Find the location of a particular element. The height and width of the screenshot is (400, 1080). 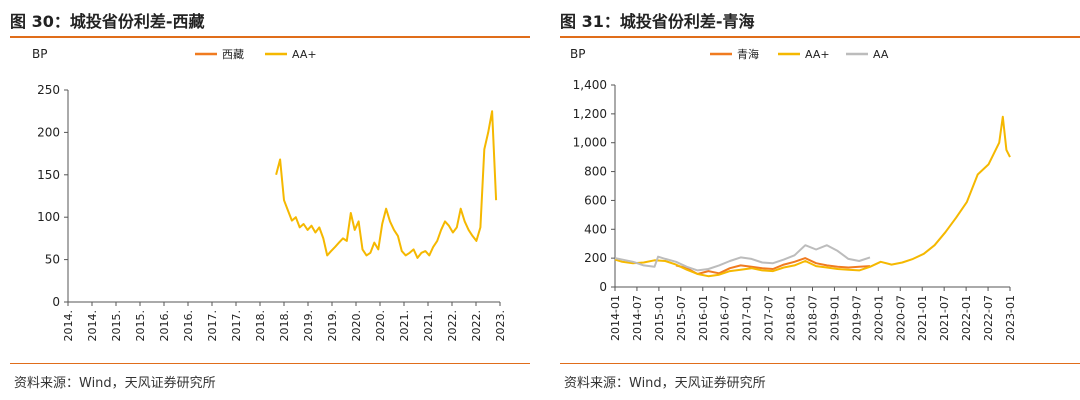

x-tick-label: 2020-07 is located at coordinates (900, 318).